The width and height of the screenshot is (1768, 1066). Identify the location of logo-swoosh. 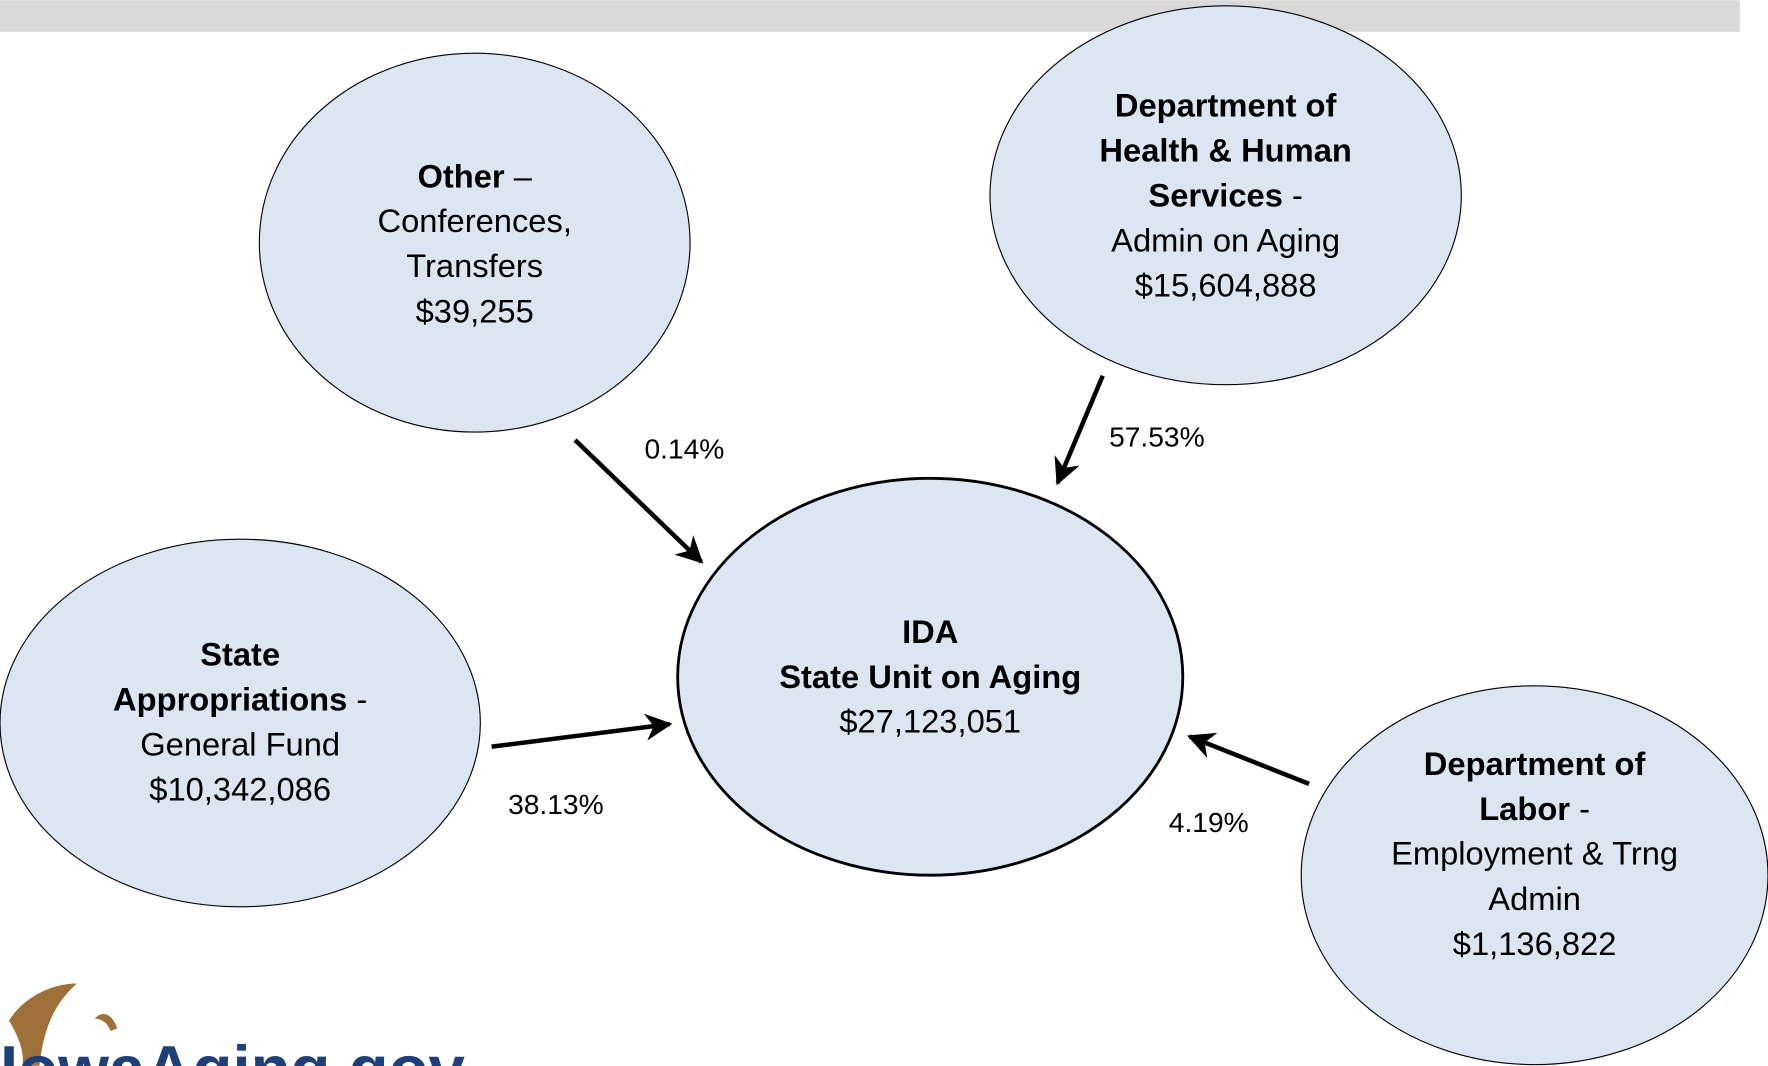
(43, 1024).